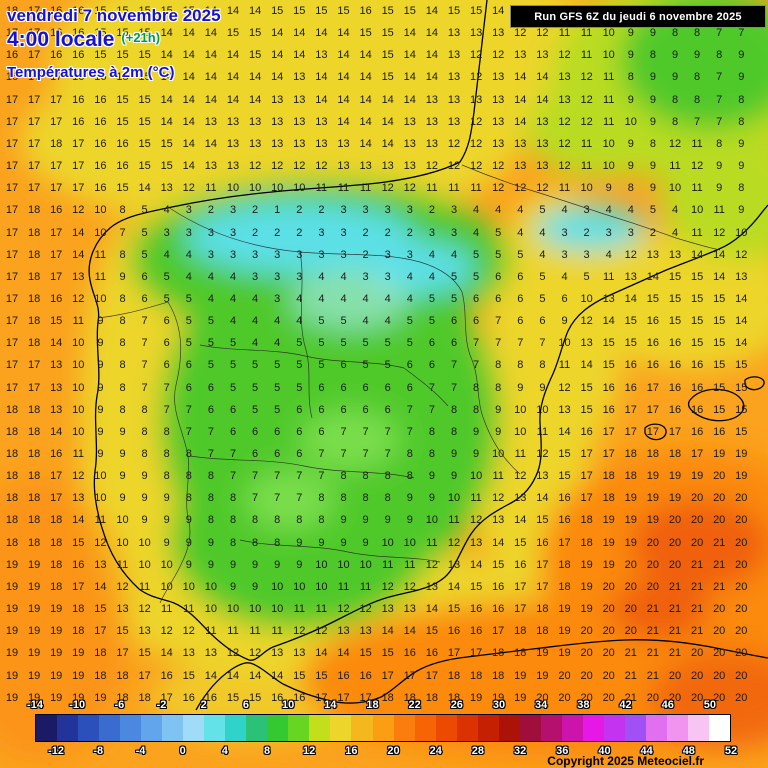 This screenshot has width=768, height=768. Describe the element at coordinates (288, 705) in the screenshot. I see `scale-tick-label: 10` at that location.